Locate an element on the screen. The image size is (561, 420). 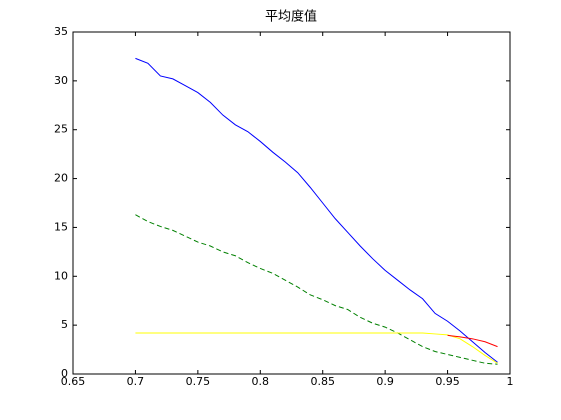
x-tick-label: 0.65 is located at coordinates (73, 381).